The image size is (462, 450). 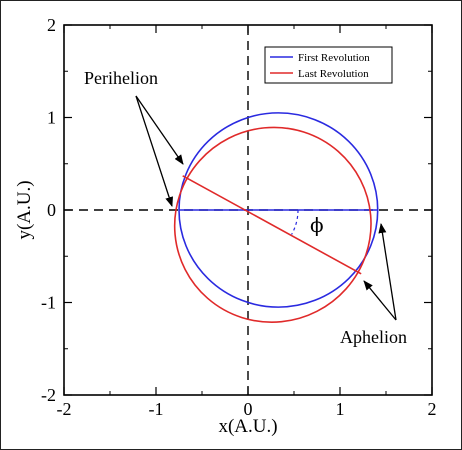 I want to click on legend-box, so click(x=328, y=65).